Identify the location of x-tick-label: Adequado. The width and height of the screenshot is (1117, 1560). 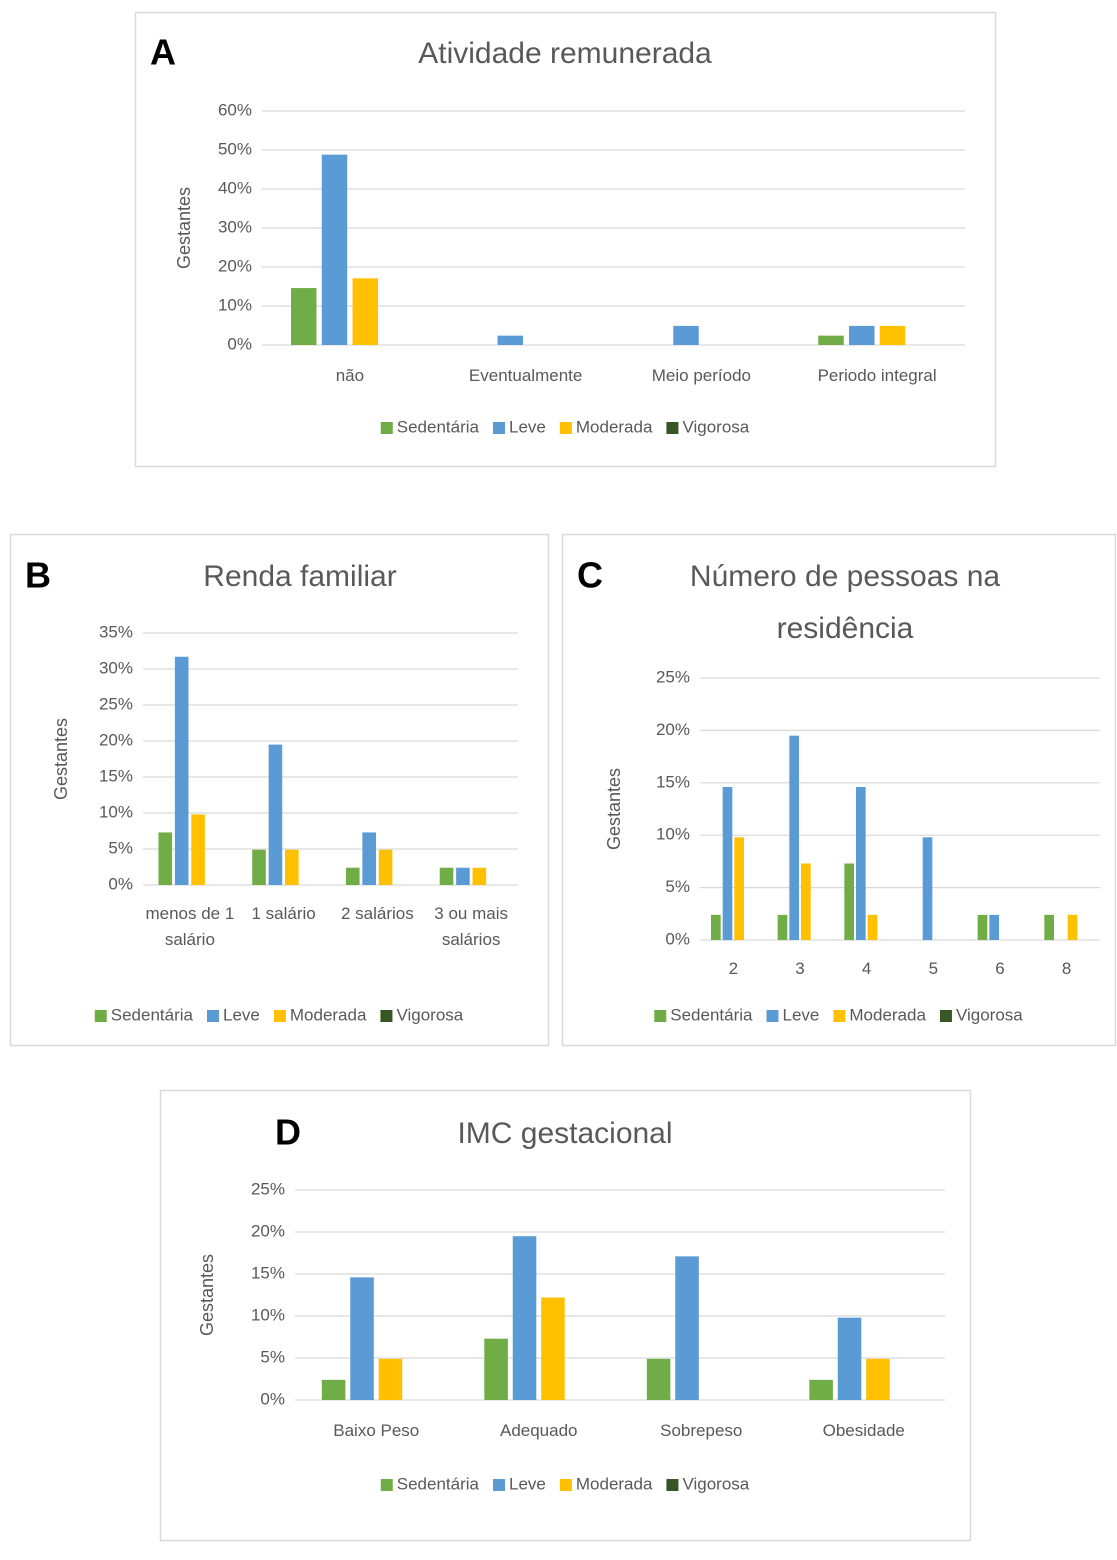
(539, 1430).